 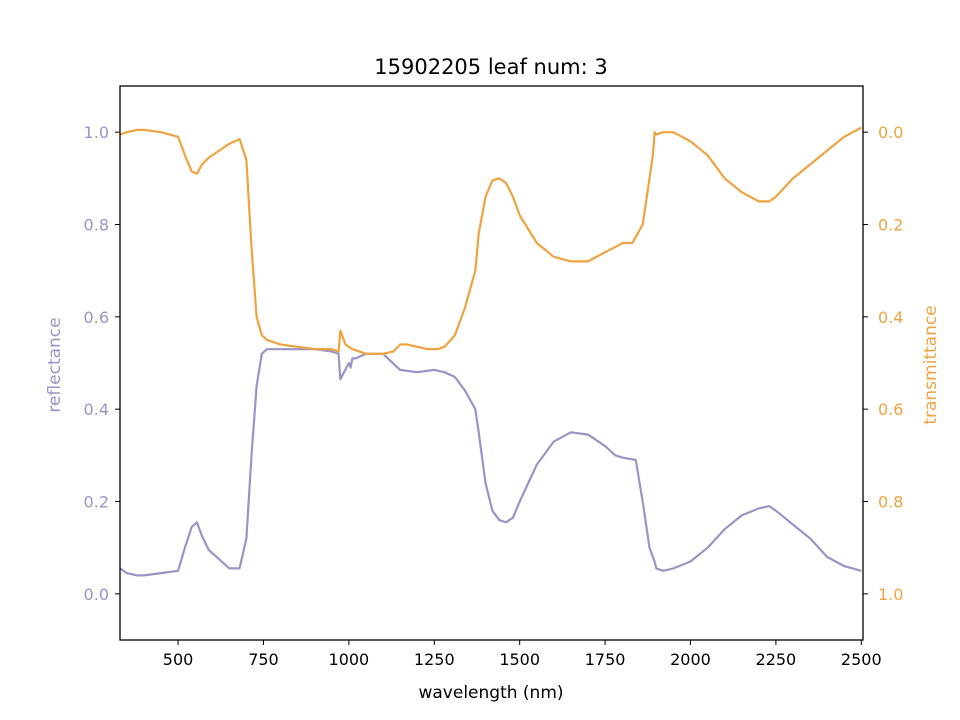 I want to click on y-tick-label-left: 0.6, so click(x=96, y=317).